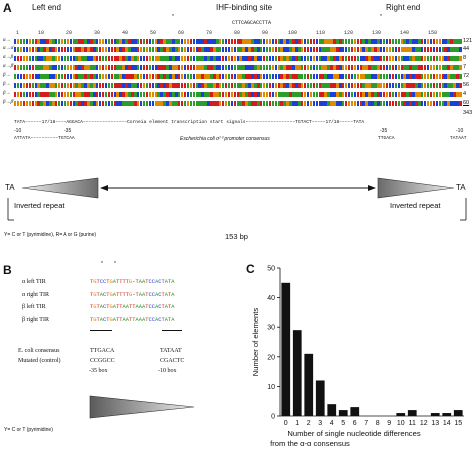 This screenshot has width=474, height=451. I want to click on row-count: 8, so click(465, 58).